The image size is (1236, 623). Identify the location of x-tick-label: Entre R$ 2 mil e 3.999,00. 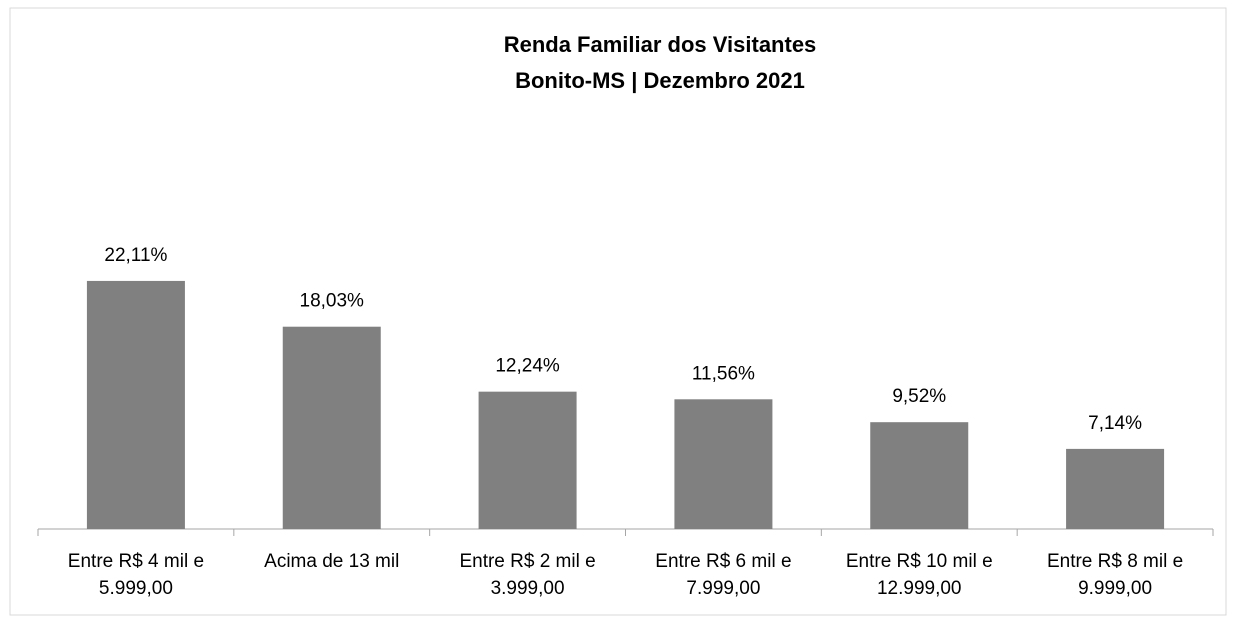
(527, 575).